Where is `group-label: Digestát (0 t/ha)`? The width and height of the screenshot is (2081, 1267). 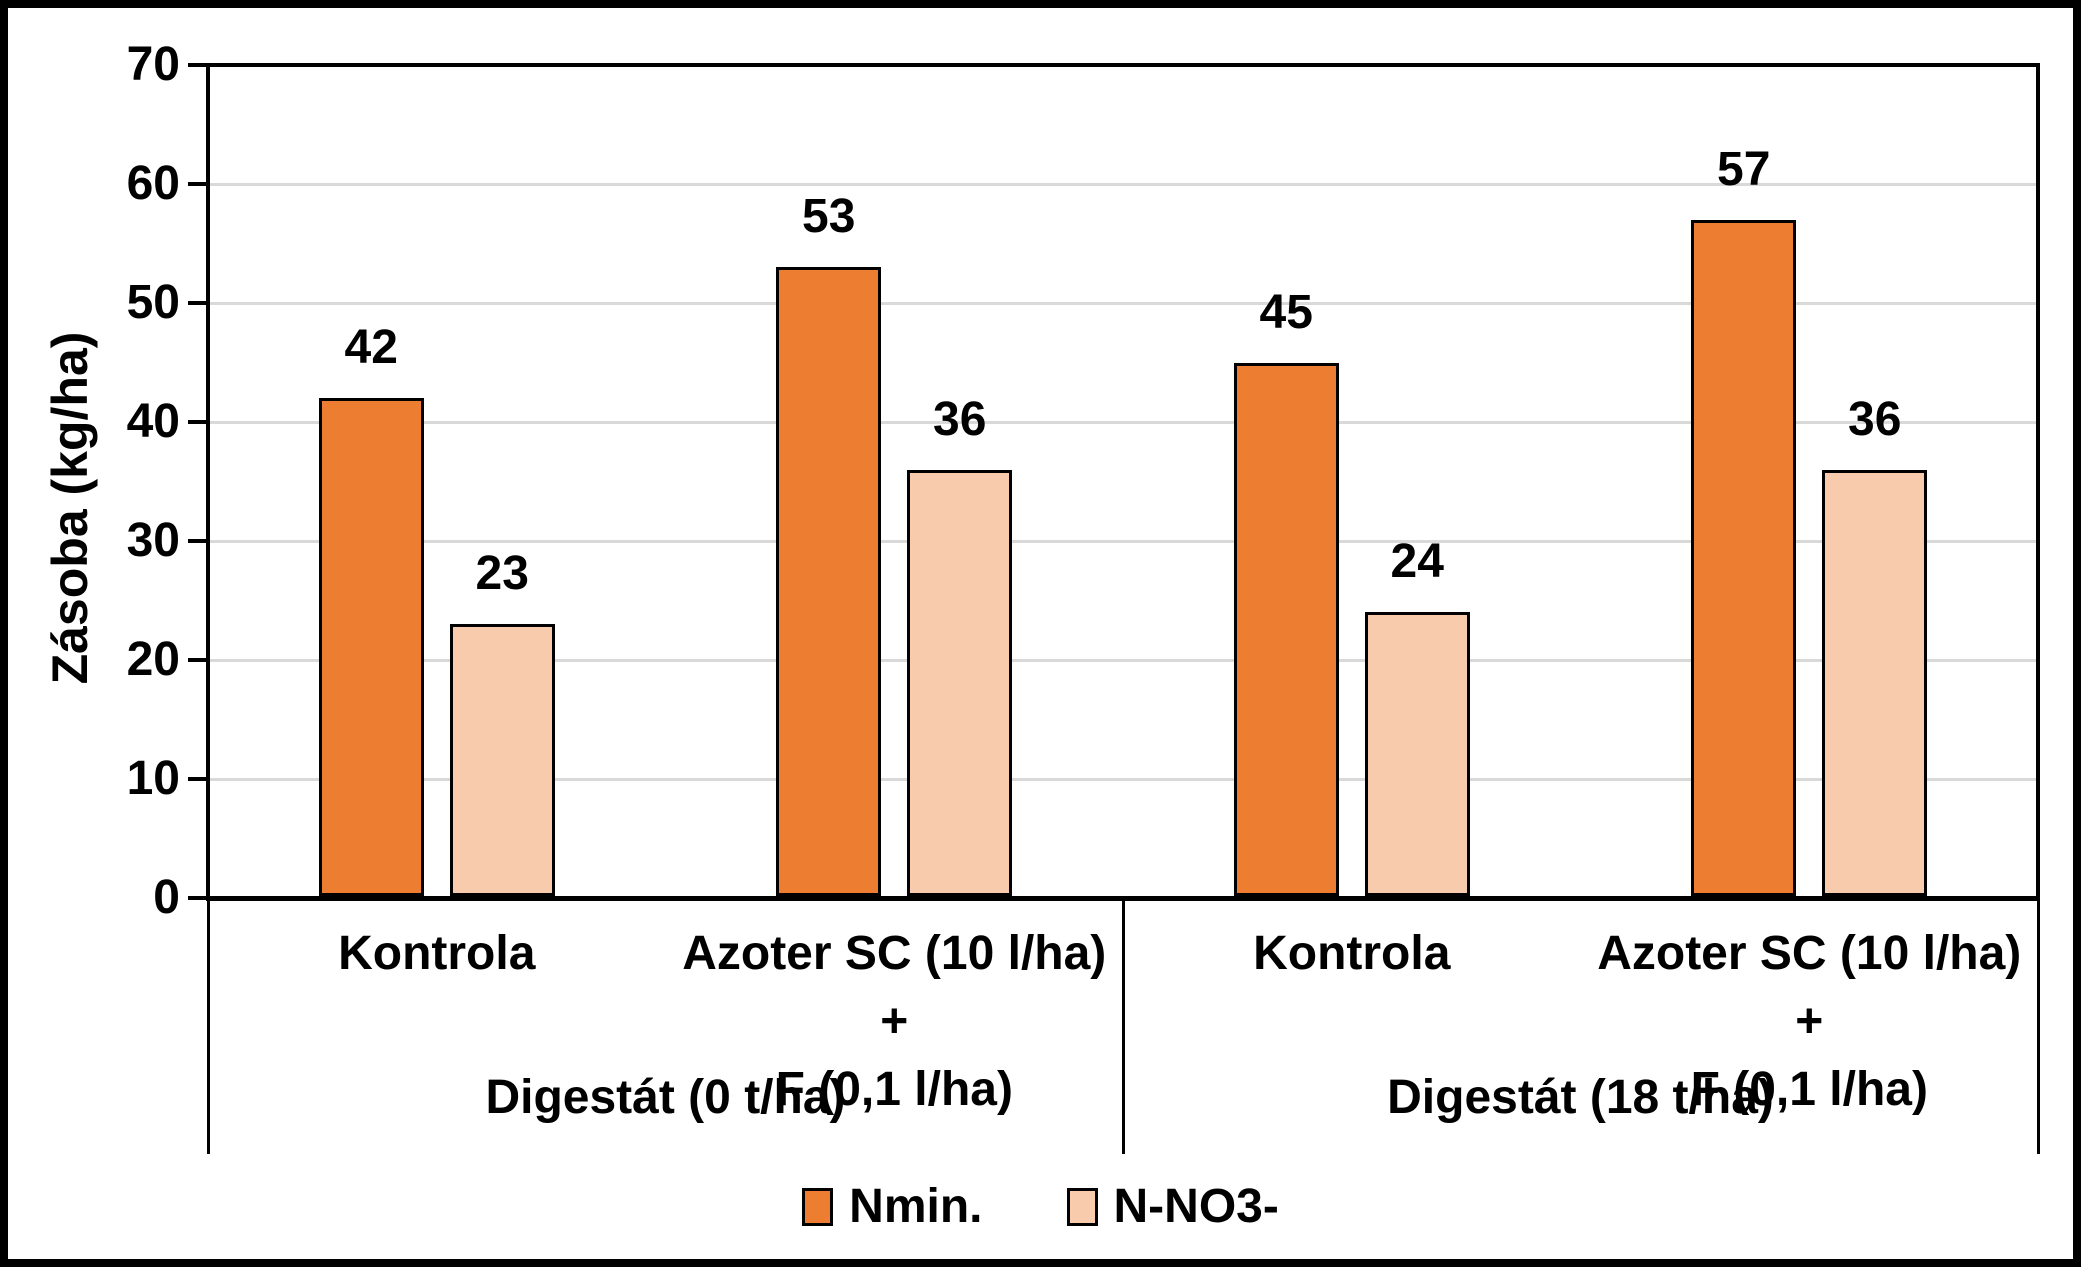 group-label: Digestát (0 t/ha) is located at coordinates (665, 1097).